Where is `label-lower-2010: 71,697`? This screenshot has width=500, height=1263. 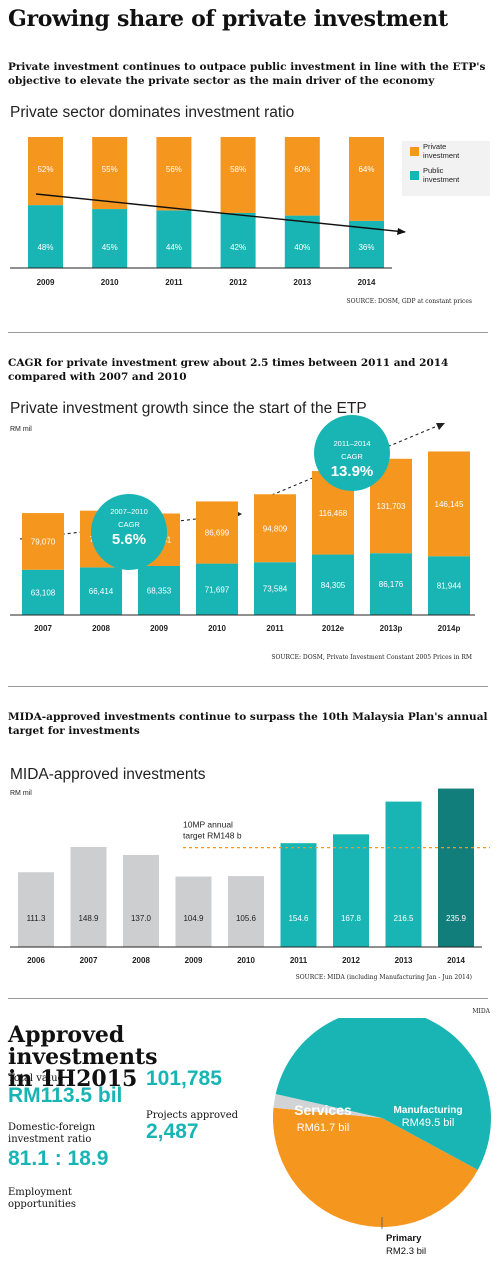
label-lower-2010: 71,697 is located at coordinates (217, 589).